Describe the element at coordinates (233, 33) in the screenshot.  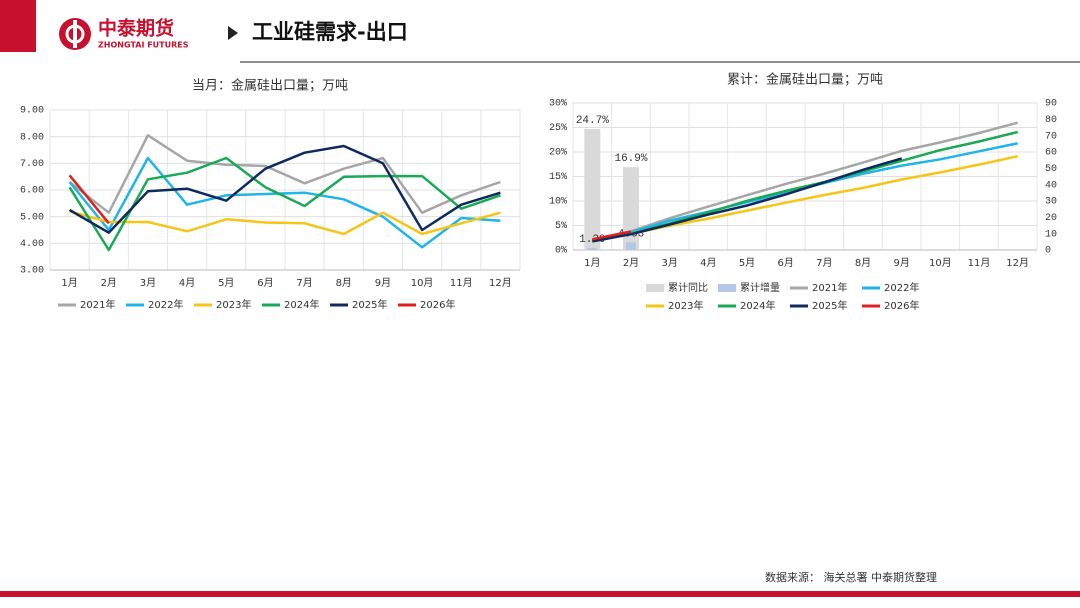
I see `title-bullet` at that location.